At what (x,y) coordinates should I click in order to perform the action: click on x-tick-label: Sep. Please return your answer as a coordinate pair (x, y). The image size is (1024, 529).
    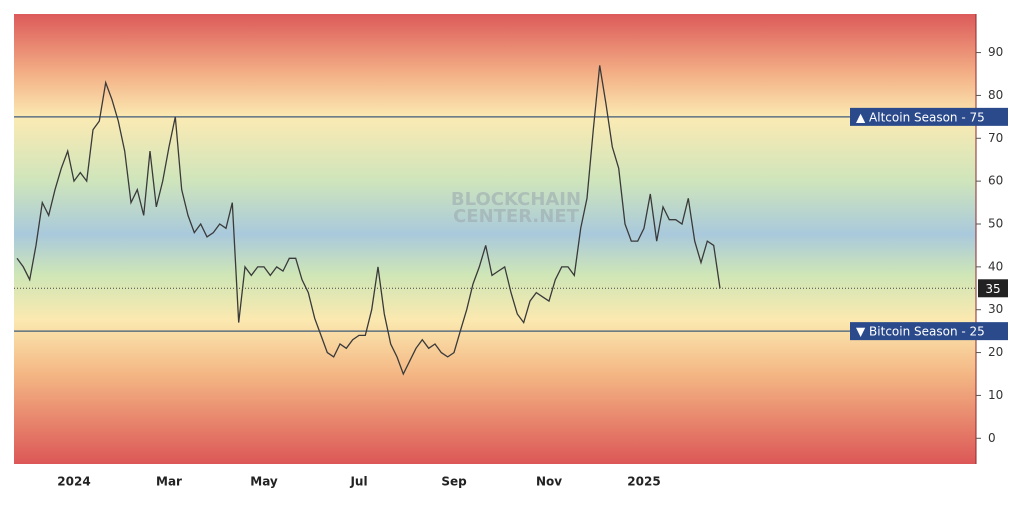
    Looking at the image, I should click on (454, 482).